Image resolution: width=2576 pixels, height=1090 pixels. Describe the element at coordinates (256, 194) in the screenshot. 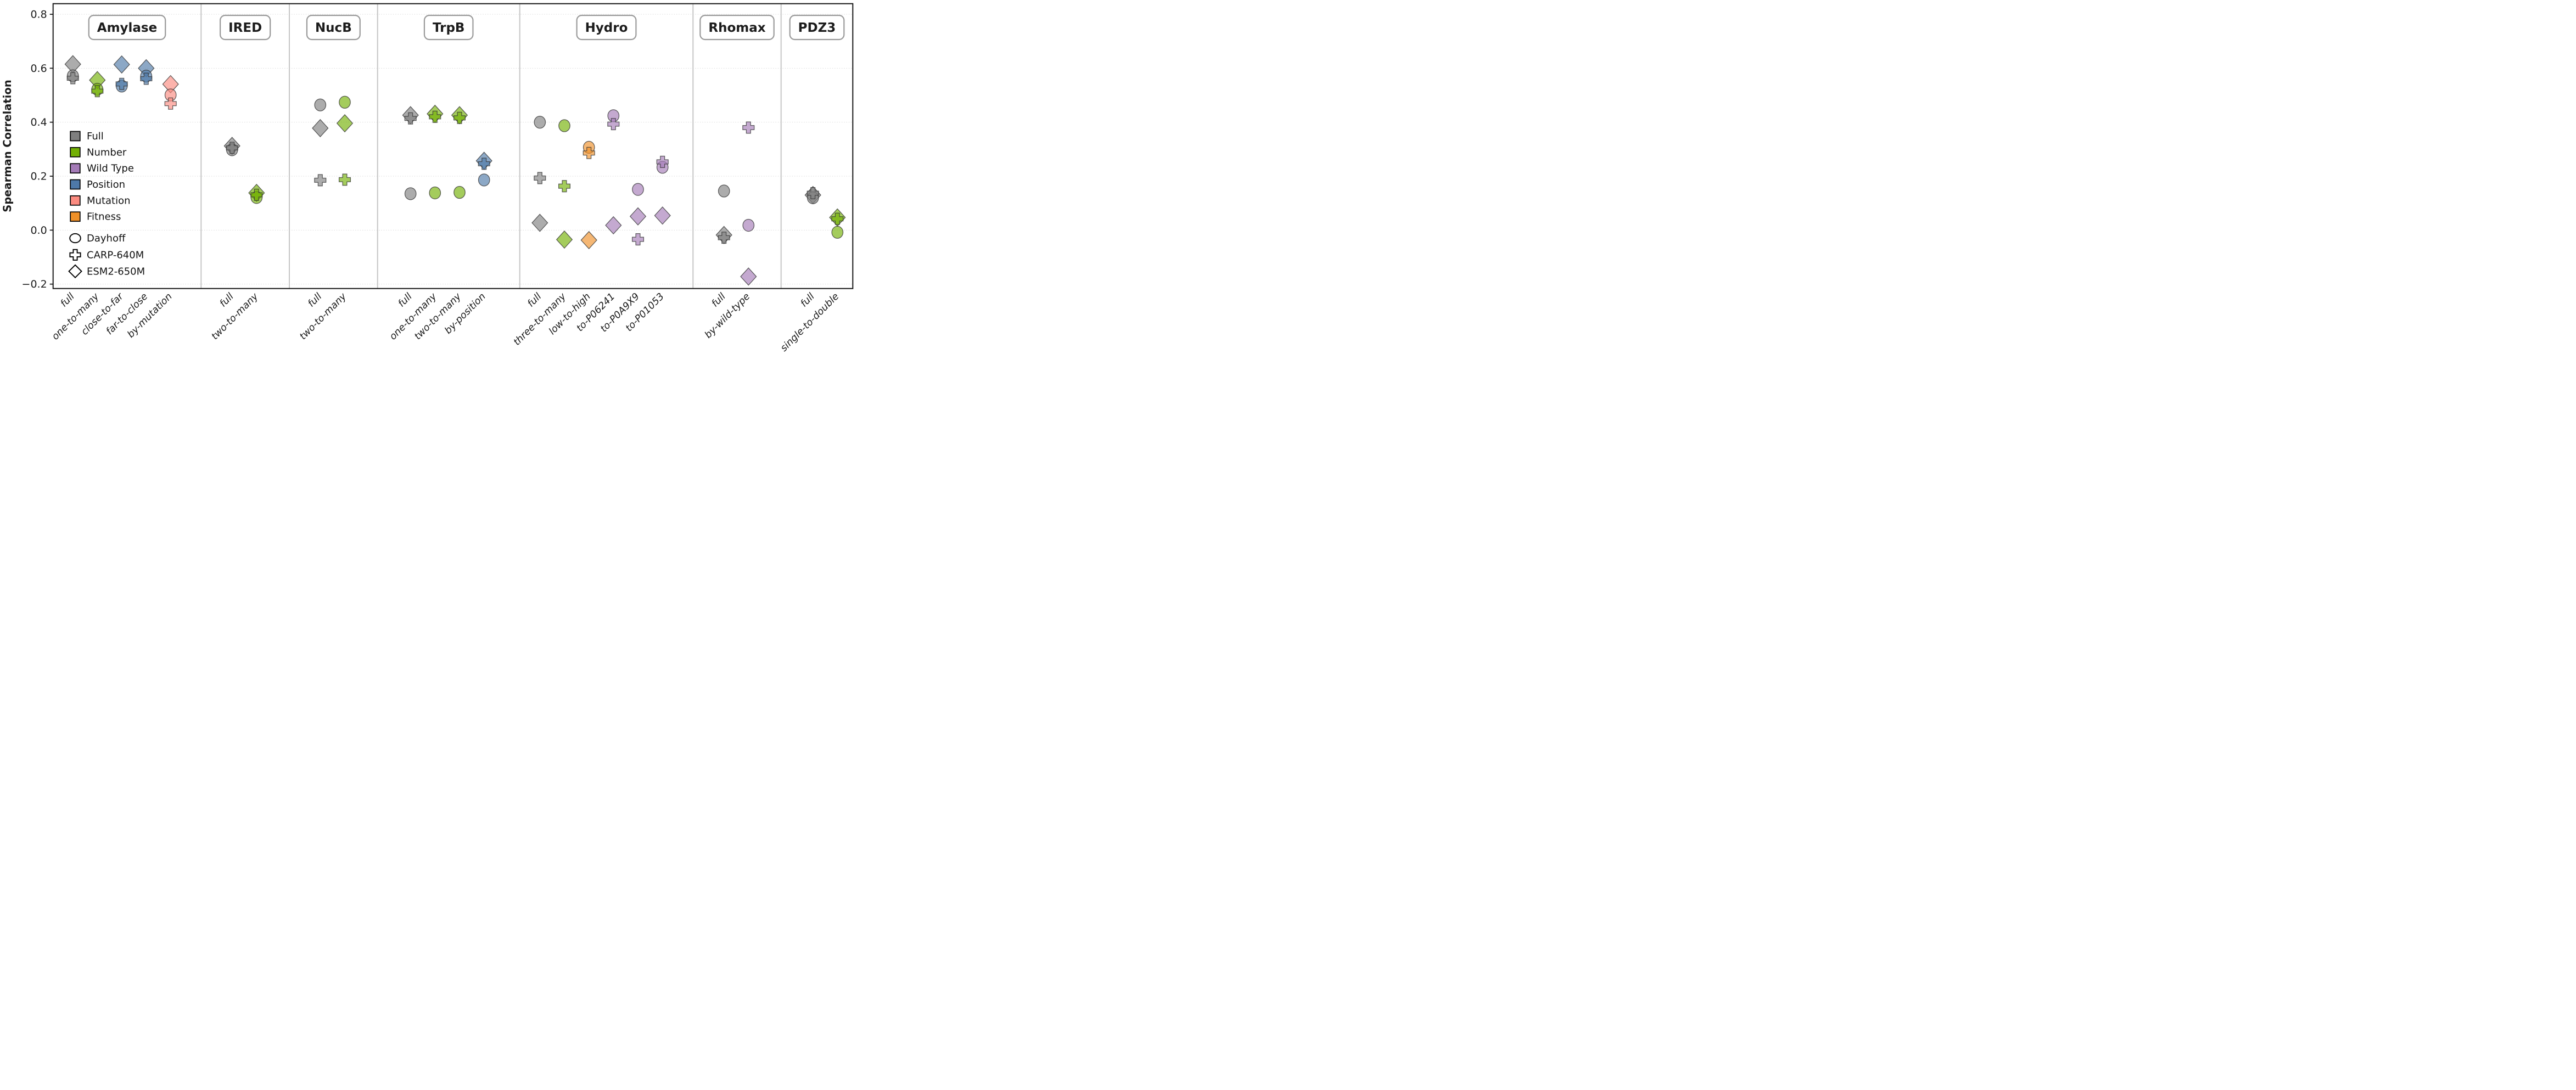

I see `point-IRED-two-to-many-CARP-640M-plus-marker` at that location.